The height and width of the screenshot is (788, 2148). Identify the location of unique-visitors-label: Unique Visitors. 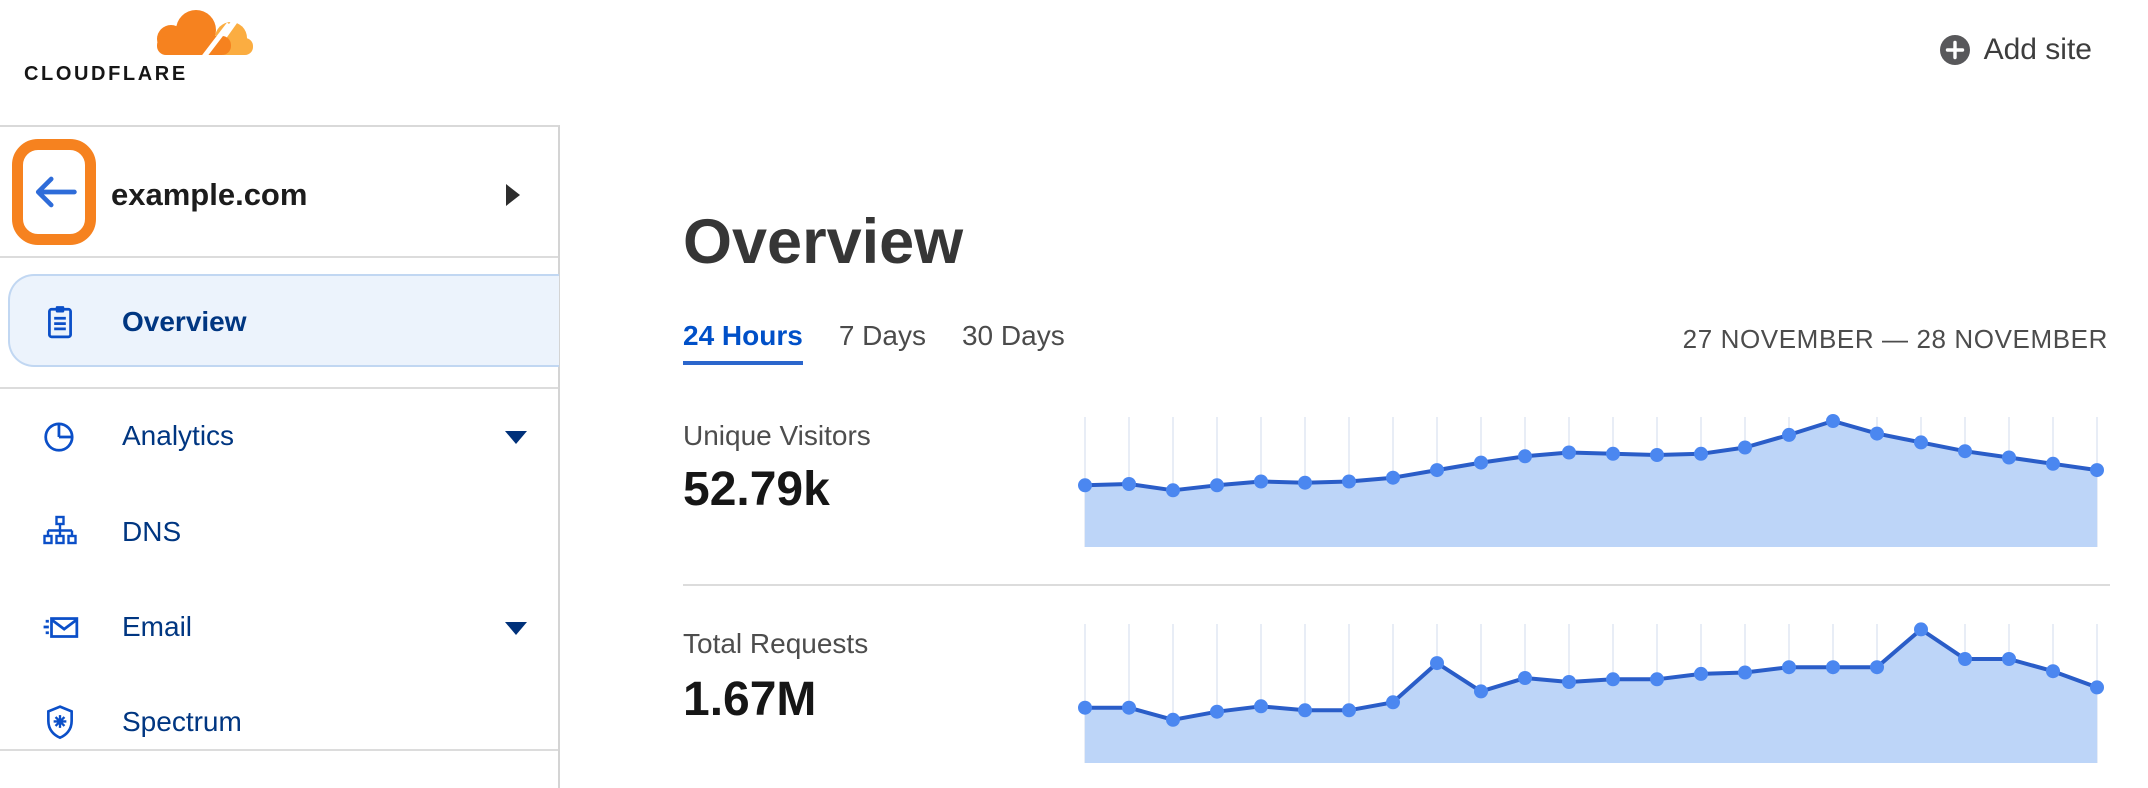
(777, 435).